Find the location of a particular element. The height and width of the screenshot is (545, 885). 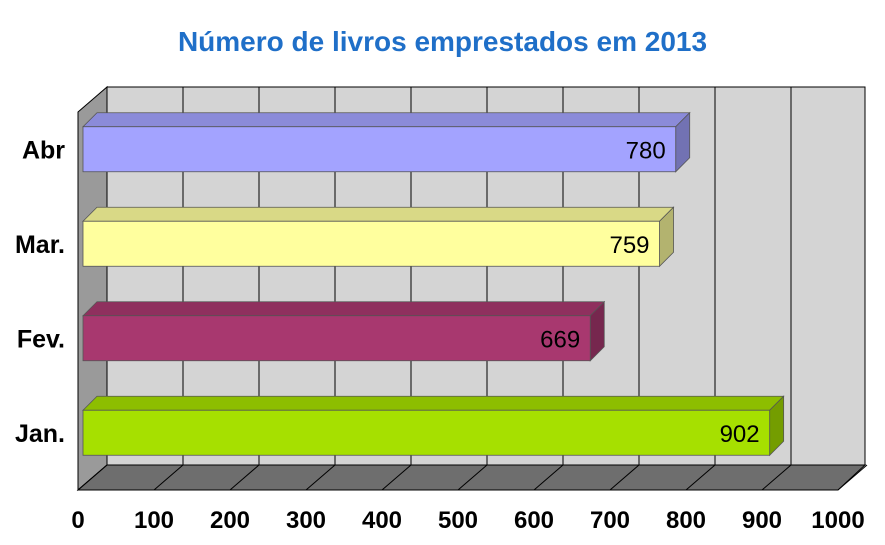

x-tick-label: 400 is located at coordinates (382, 520).